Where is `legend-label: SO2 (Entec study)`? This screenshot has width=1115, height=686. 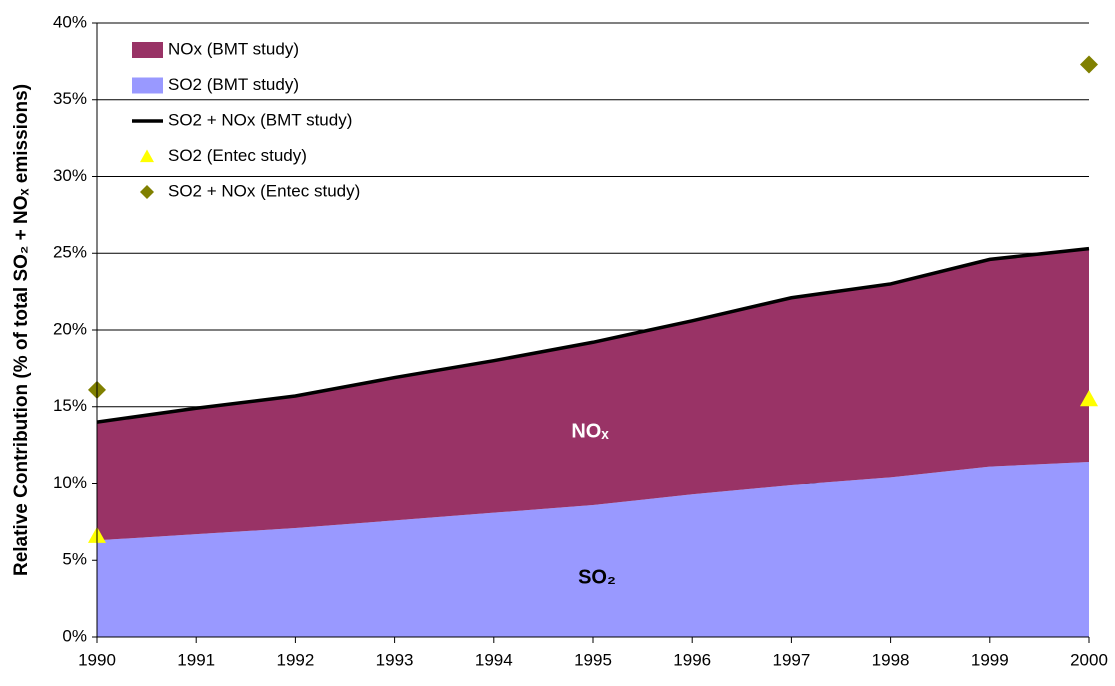 legend-label: SO2 (Entec study) is located at coordinates (237, 155).